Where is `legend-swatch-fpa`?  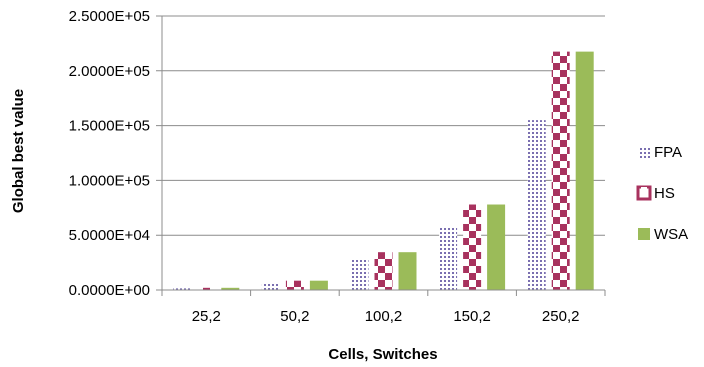 legend-swatch-fpa is located at coordinates (644, 152).